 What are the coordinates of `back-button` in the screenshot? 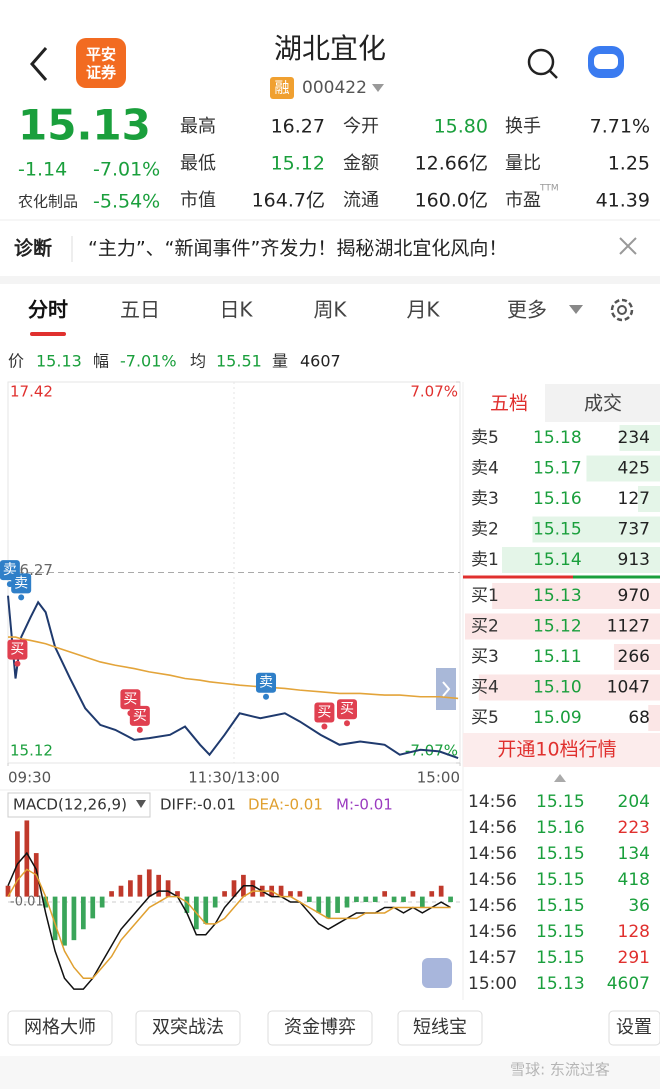 It's located at (39, 64).